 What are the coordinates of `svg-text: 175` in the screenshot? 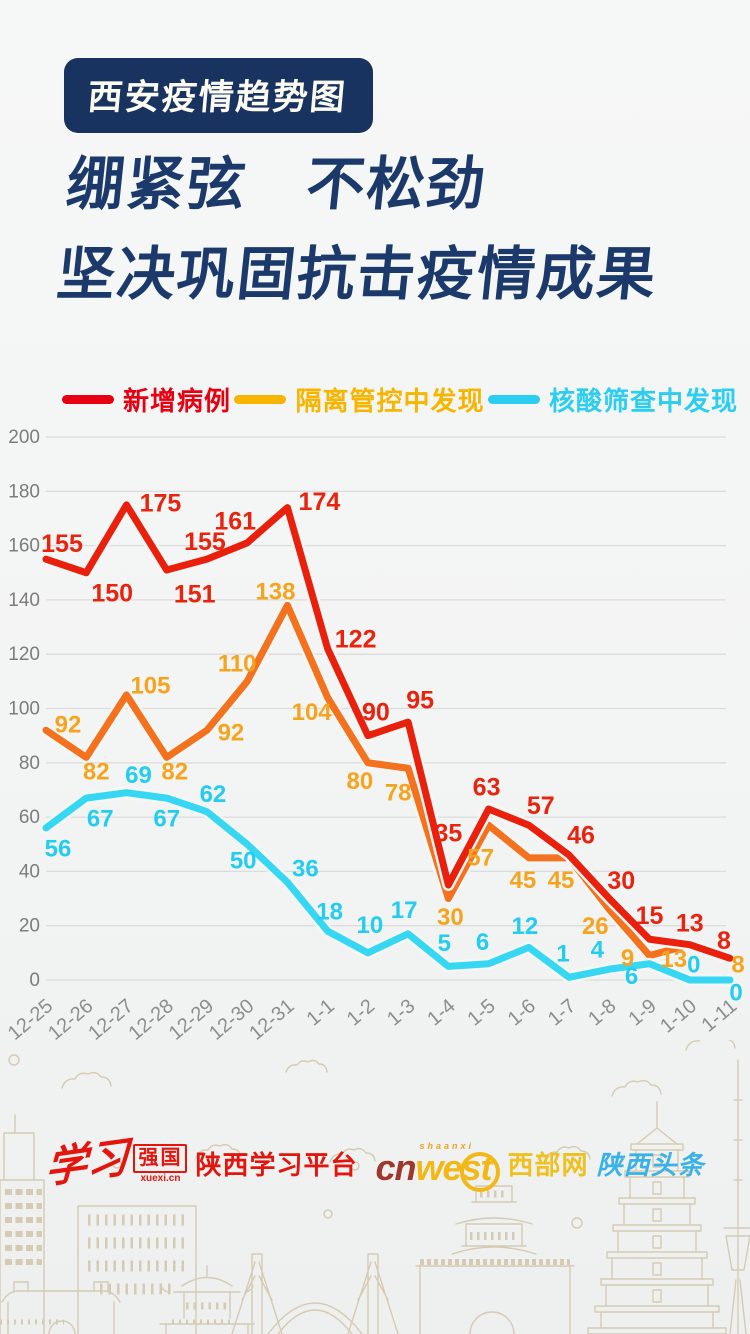 It's located at (161, 503).